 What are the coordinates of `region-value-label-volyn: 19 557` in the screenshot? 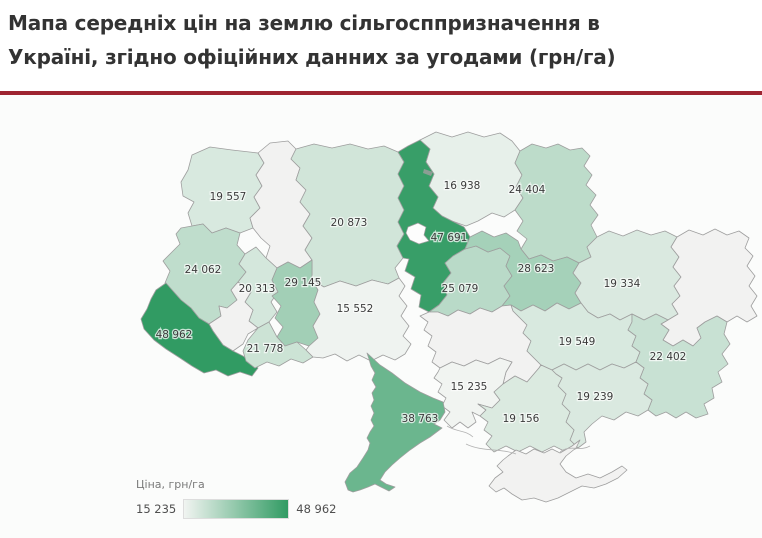 It's located at (228, 197).